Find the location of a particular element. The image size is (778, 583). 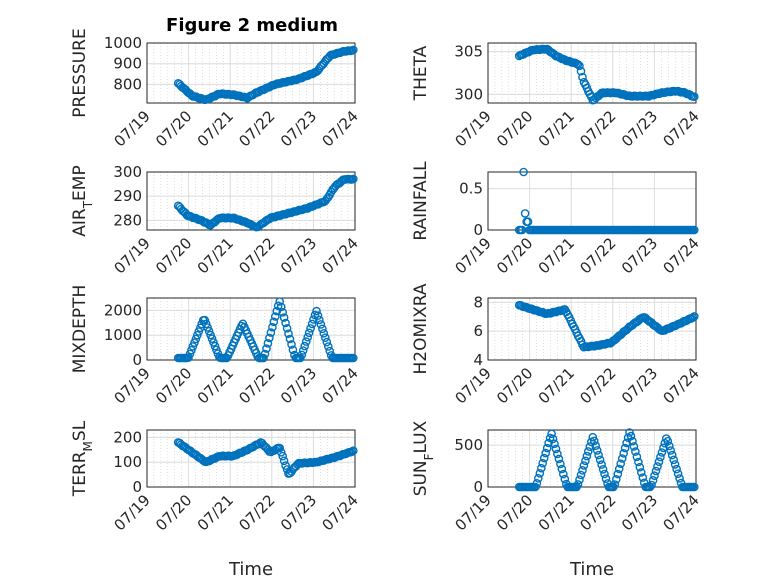

y-axis-label: MIXDEPTH is located at coordinates (80, 329).